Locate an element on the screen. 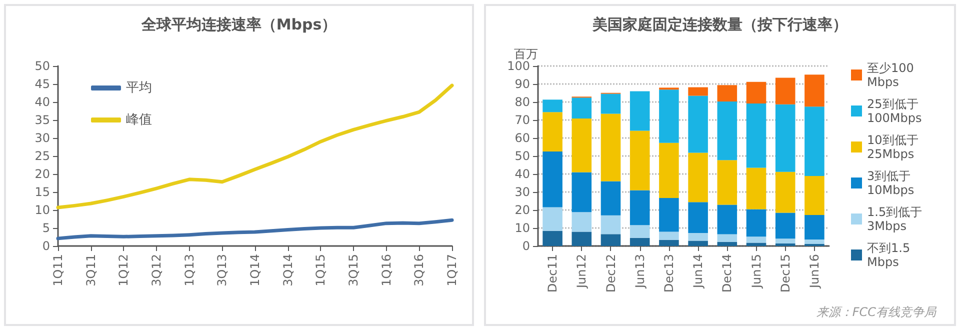 The height and width of the screenshot is (336, 960). source-note: 来源：FCC有线竞争局 is located at coordinates (876, 312).